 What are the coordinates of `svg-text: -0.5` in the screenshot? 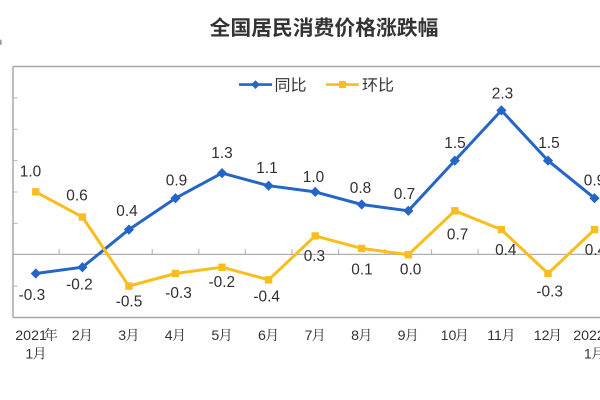 It's located at (129, 301).